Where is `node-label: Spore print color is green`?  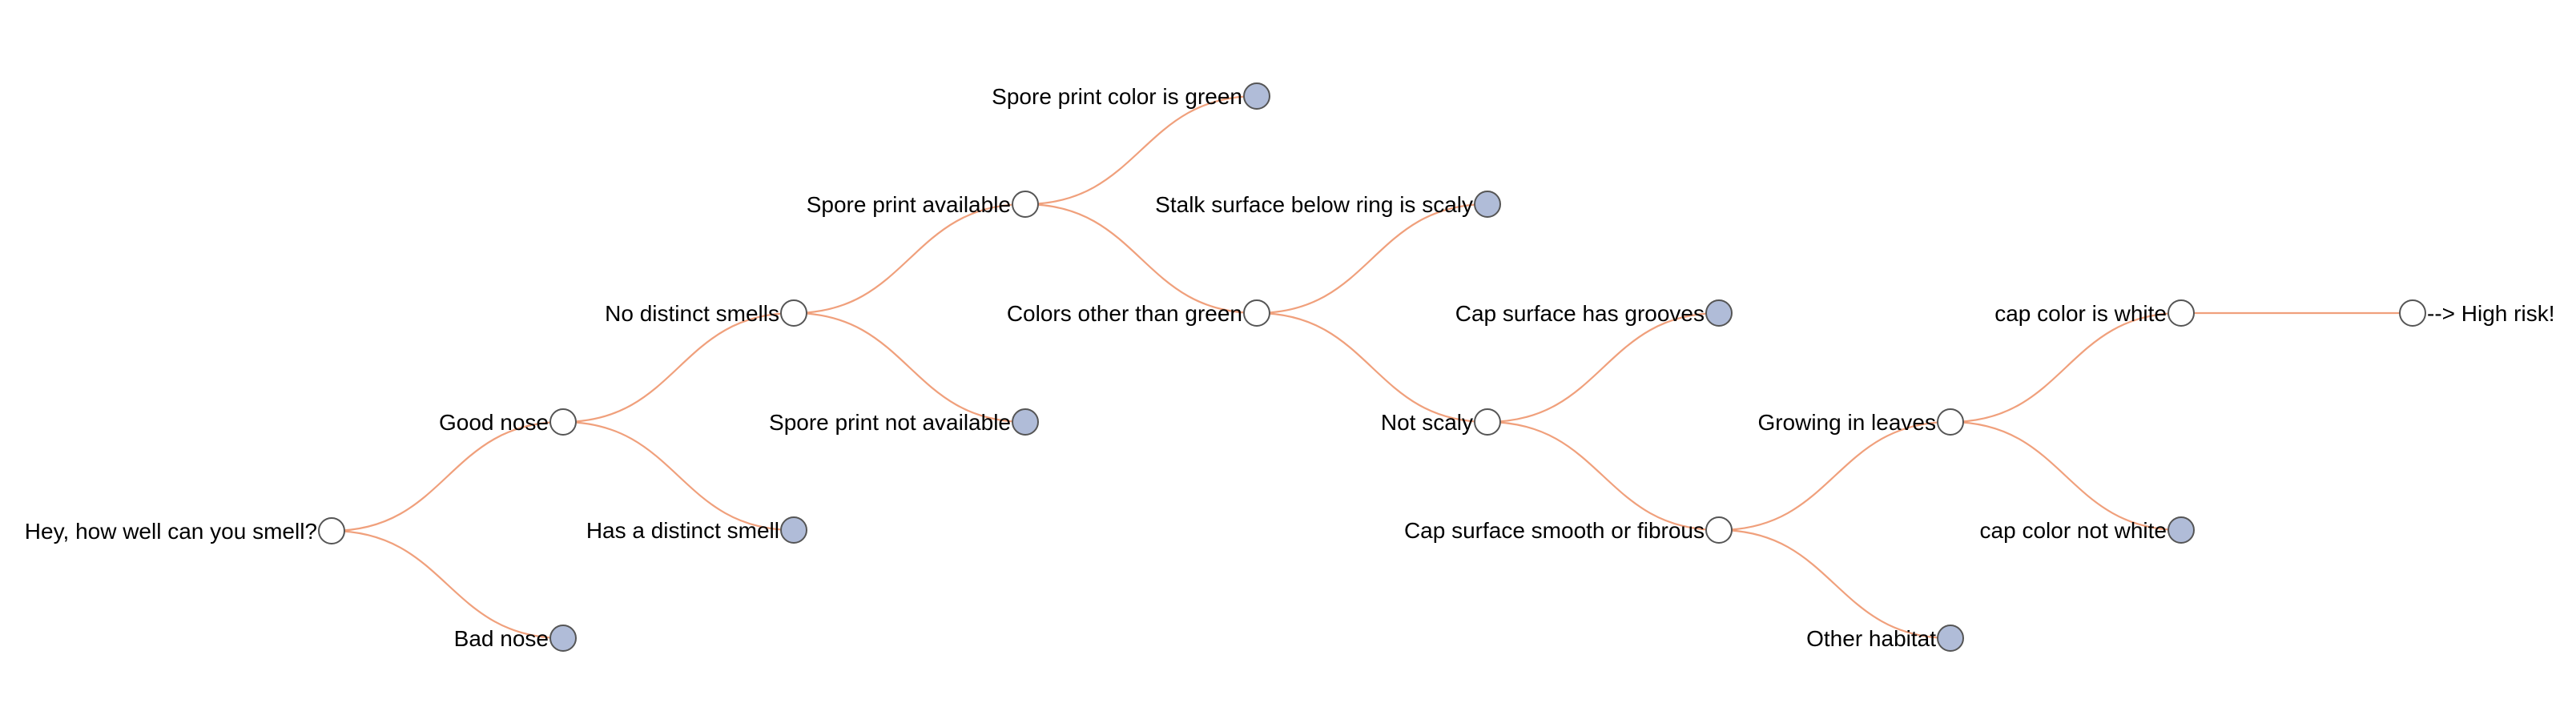 node-label: Spore print color is green is located at coordinates (1117, 96).